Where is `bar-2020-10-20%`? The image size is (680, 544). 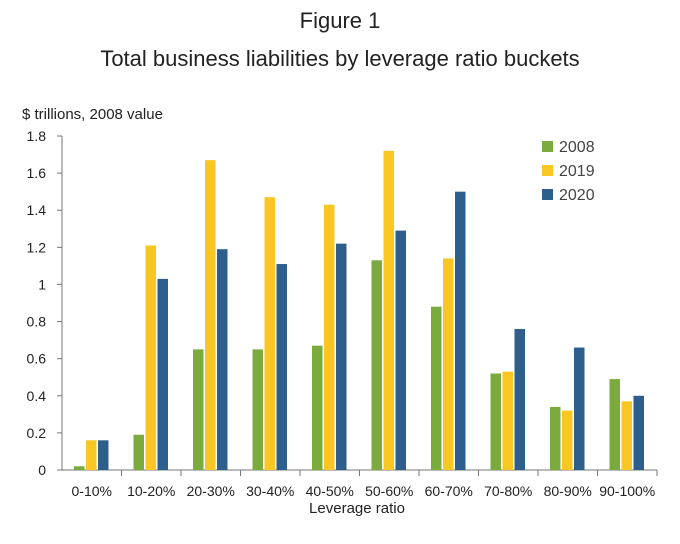
bar-2020-10-20% is located at coordinates (162, 374).